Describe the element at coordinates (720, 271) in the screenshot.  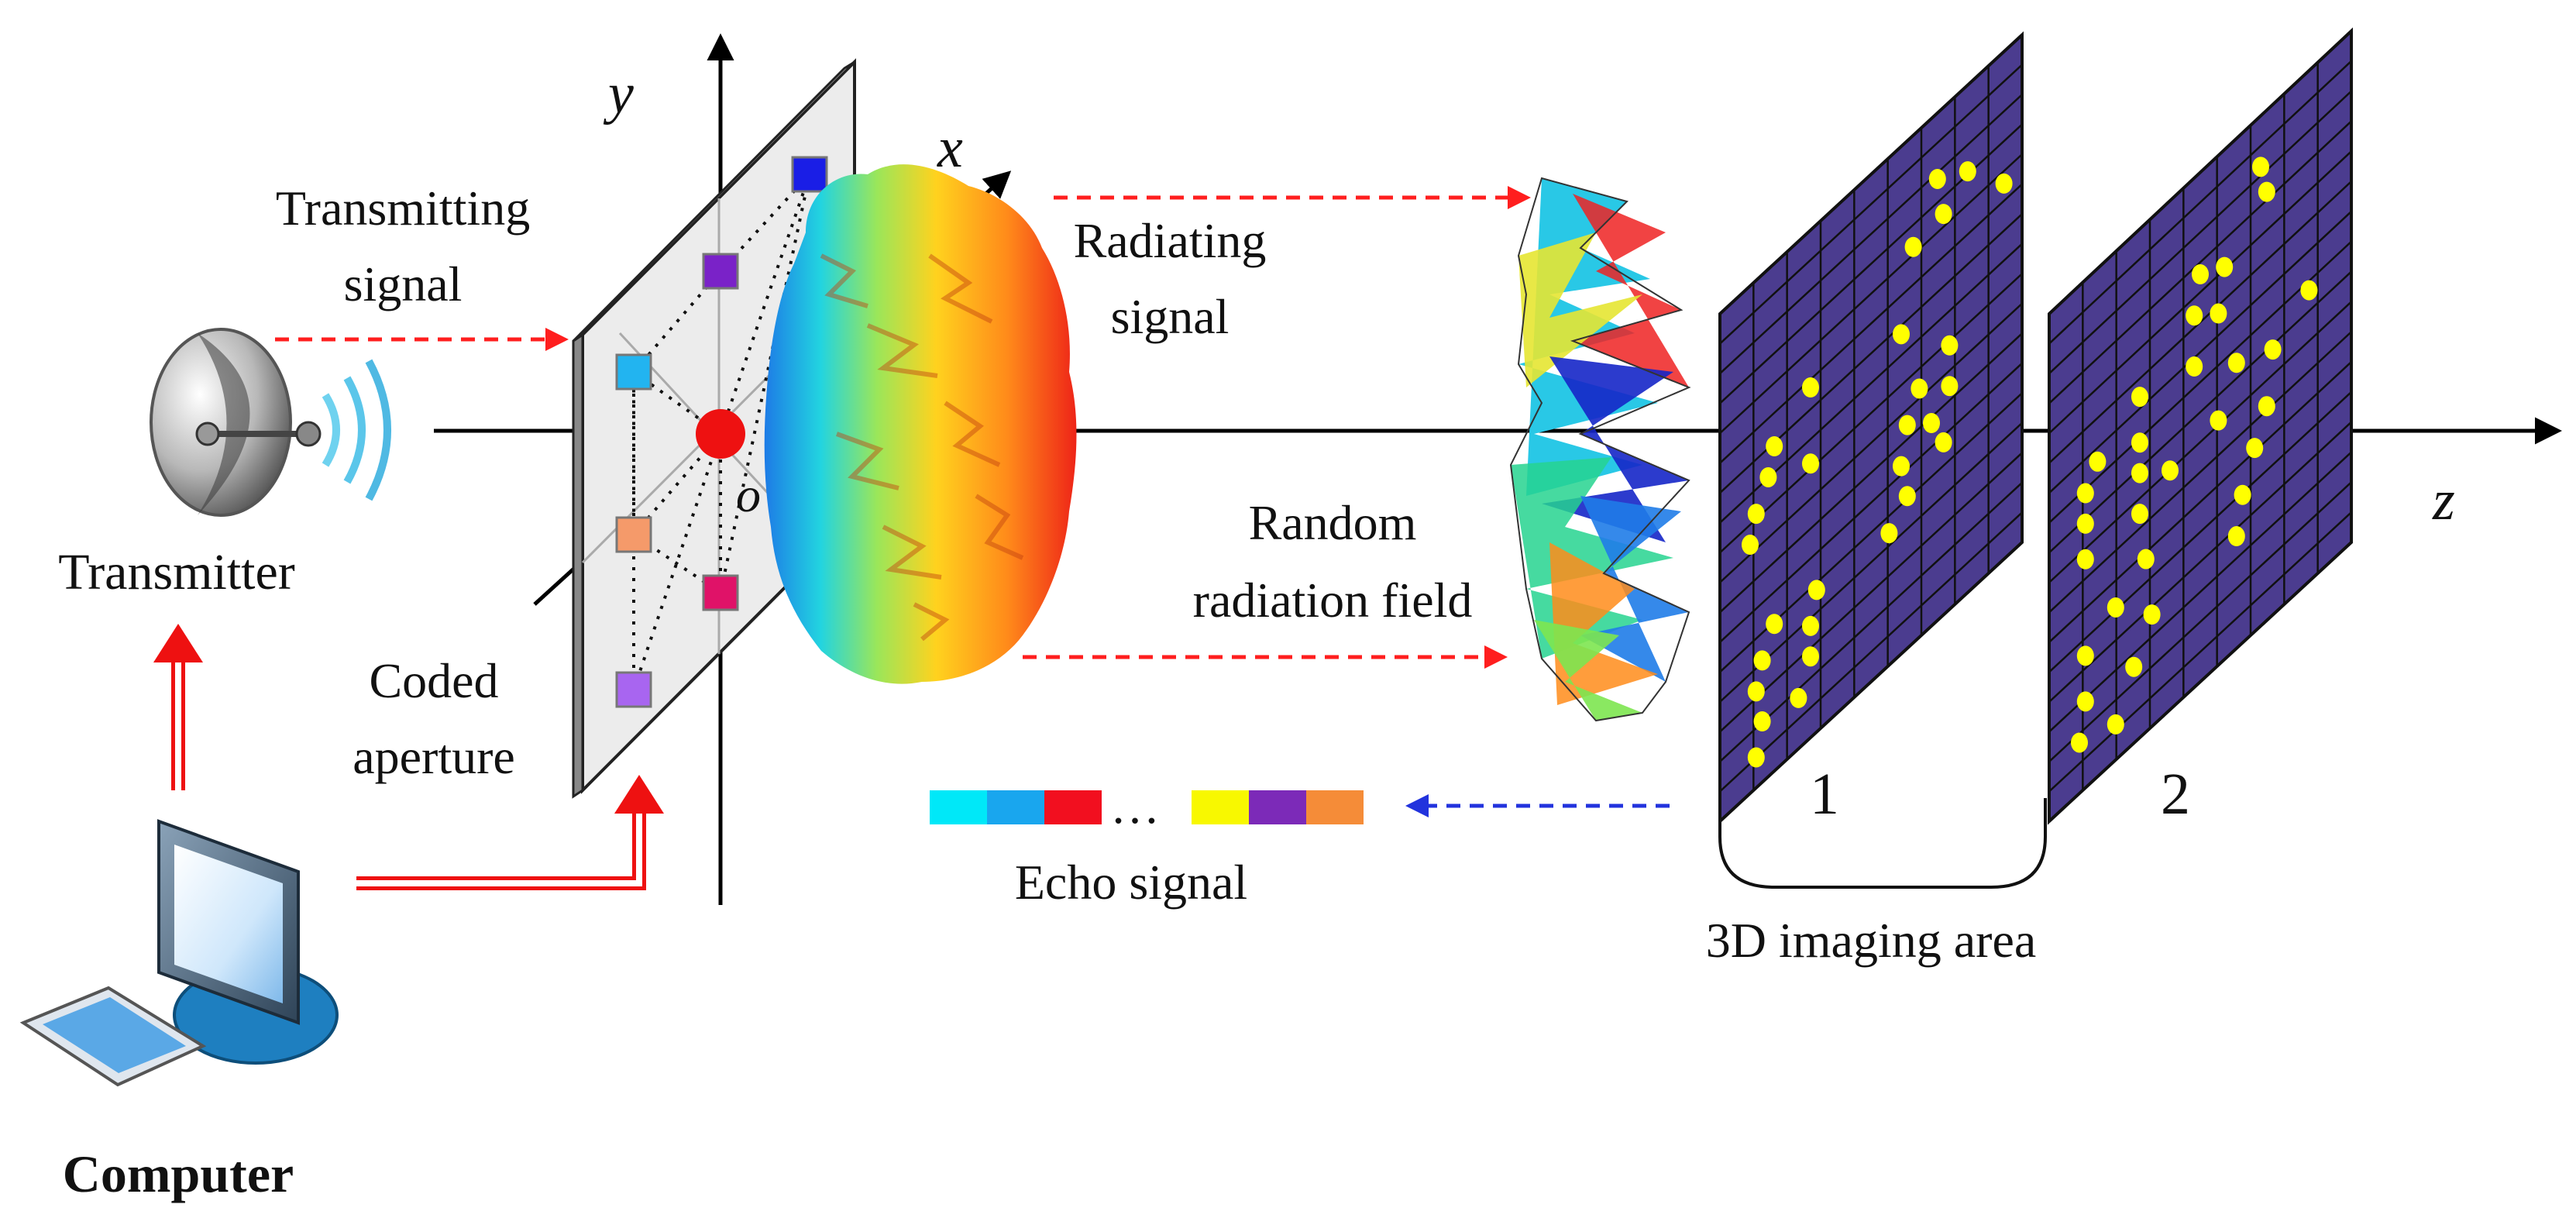
I see `element-upper-mid` at that location.